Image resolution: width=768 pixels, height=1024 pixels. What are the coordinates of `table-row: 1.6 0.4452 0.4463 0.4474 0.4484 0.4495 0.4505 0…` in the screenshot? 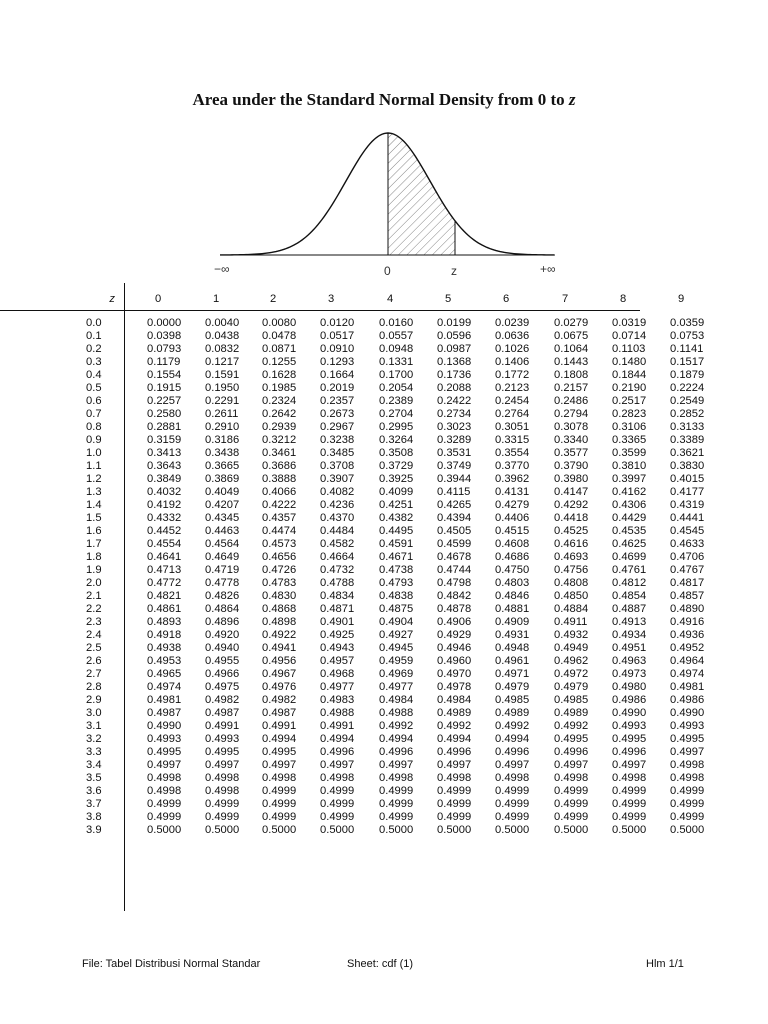 It's located at (390, 531).